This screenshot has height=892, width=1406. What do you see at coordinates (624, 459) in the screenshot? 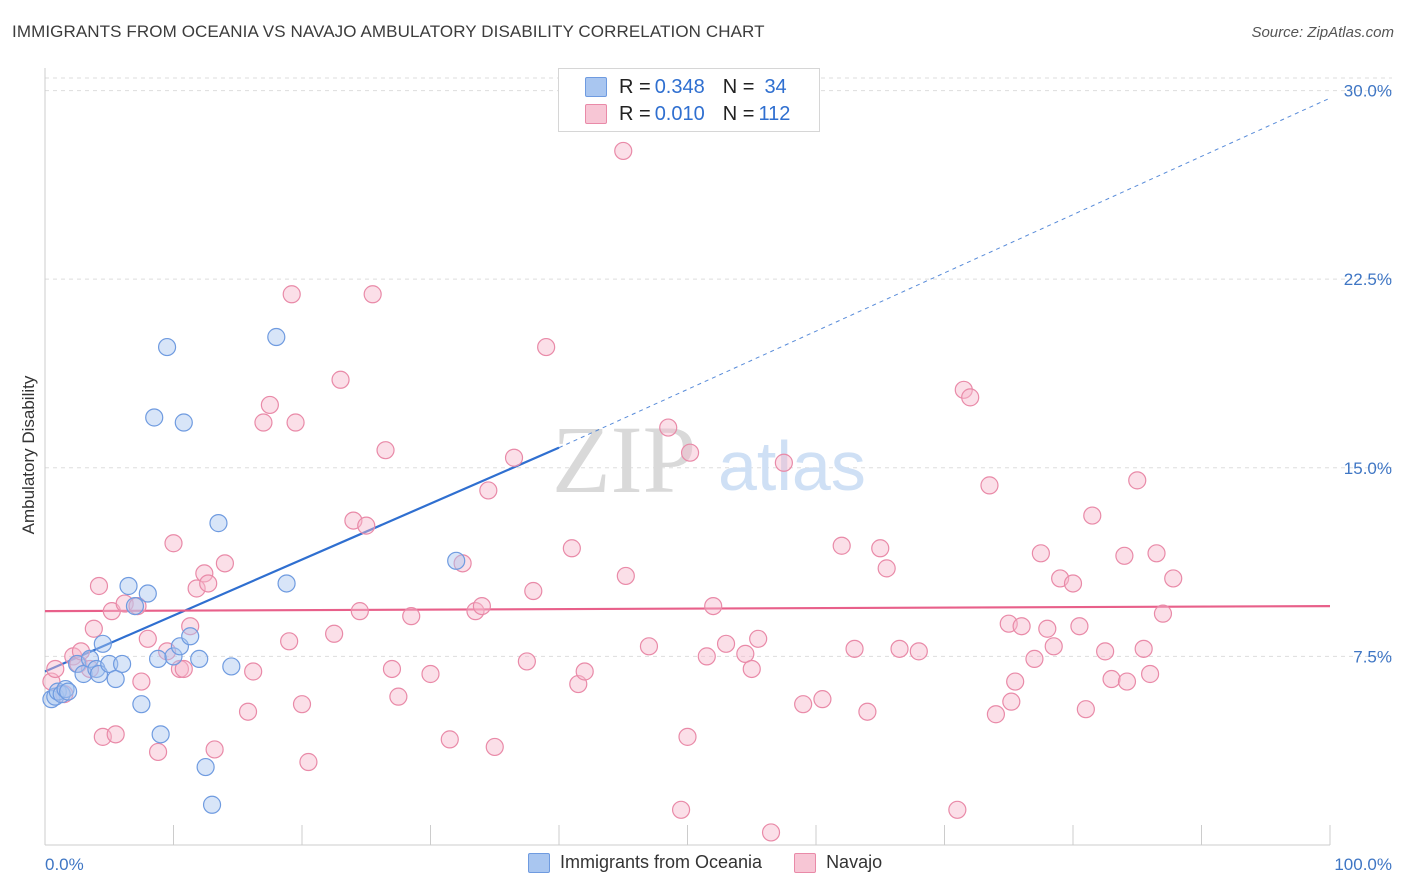
I see `watermark-zip: ZIP` at bounding box center [624, 459].